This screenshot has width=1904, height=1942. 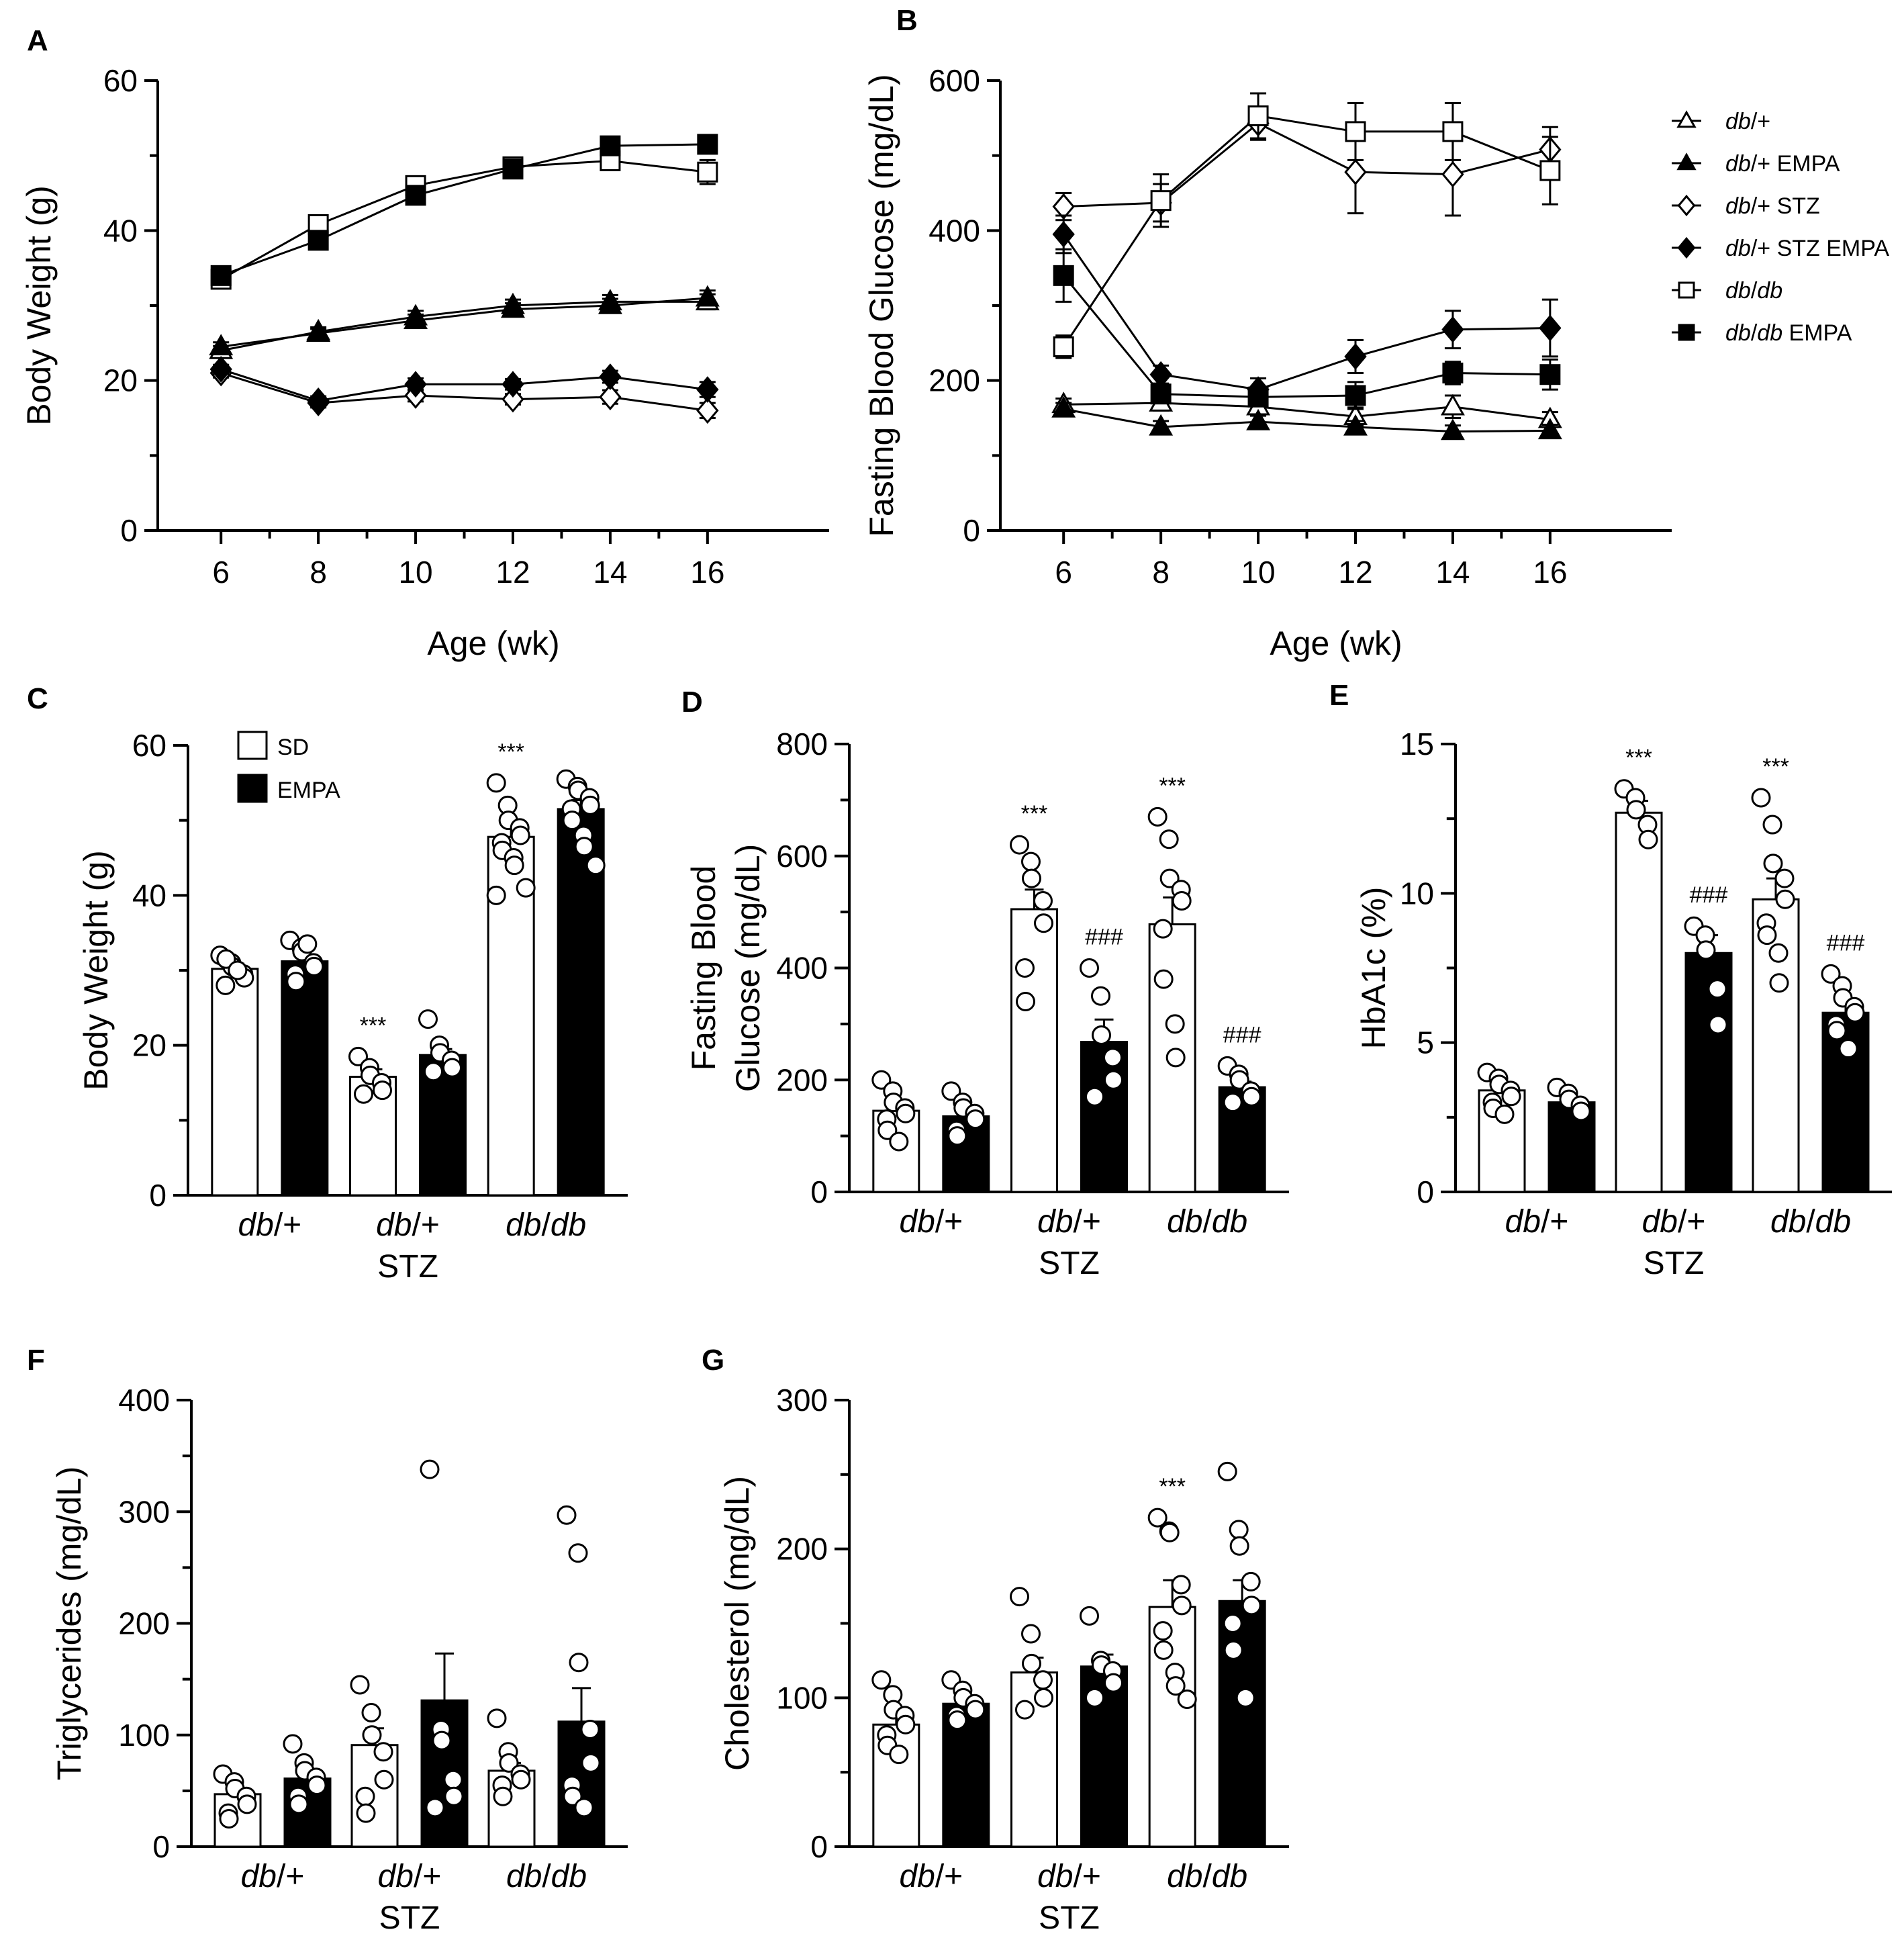 I want to click on legend-entry: db/db, so click(x=1753, y=291).